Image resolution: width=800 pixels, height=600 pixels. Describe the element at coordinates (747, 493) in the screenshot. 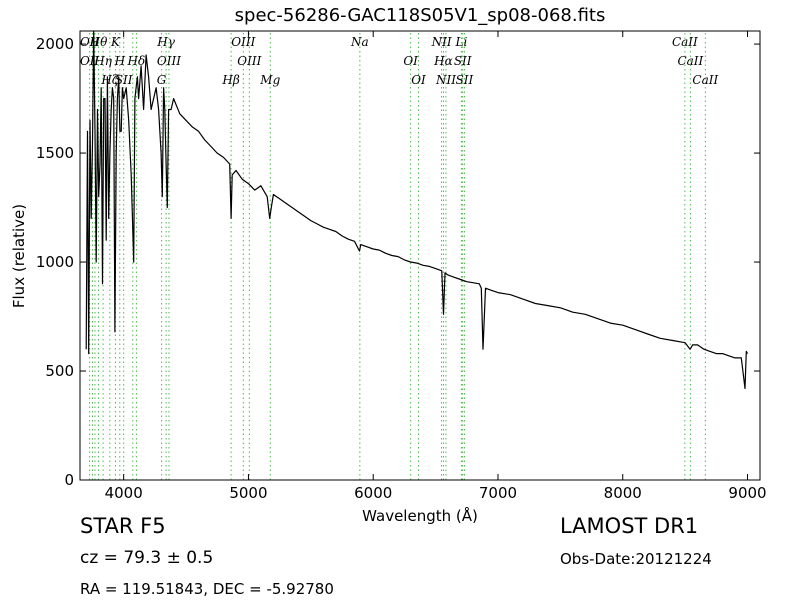

I see `x-tick-label: 9000` at that location.